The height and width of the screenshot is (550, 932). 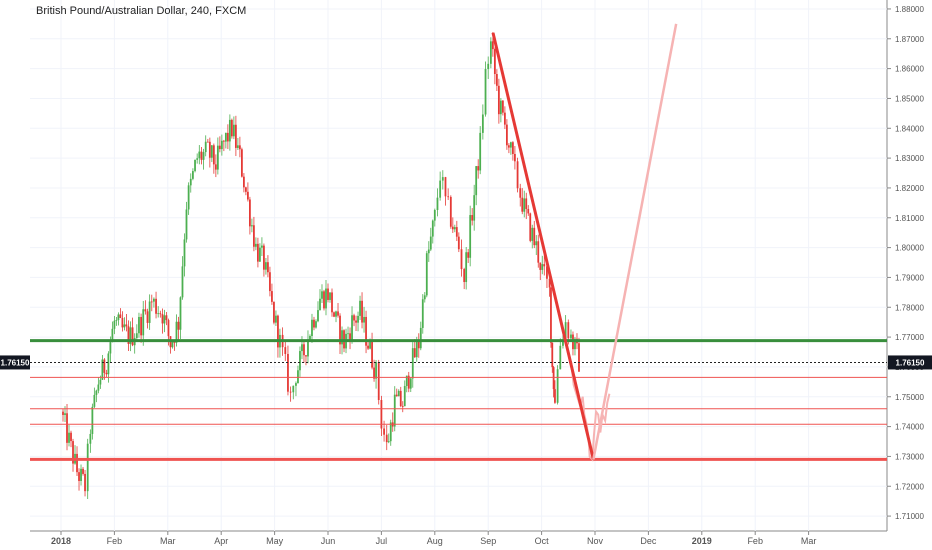 I want to click on x-tick-label: Feb, so click(x=755, y=541).